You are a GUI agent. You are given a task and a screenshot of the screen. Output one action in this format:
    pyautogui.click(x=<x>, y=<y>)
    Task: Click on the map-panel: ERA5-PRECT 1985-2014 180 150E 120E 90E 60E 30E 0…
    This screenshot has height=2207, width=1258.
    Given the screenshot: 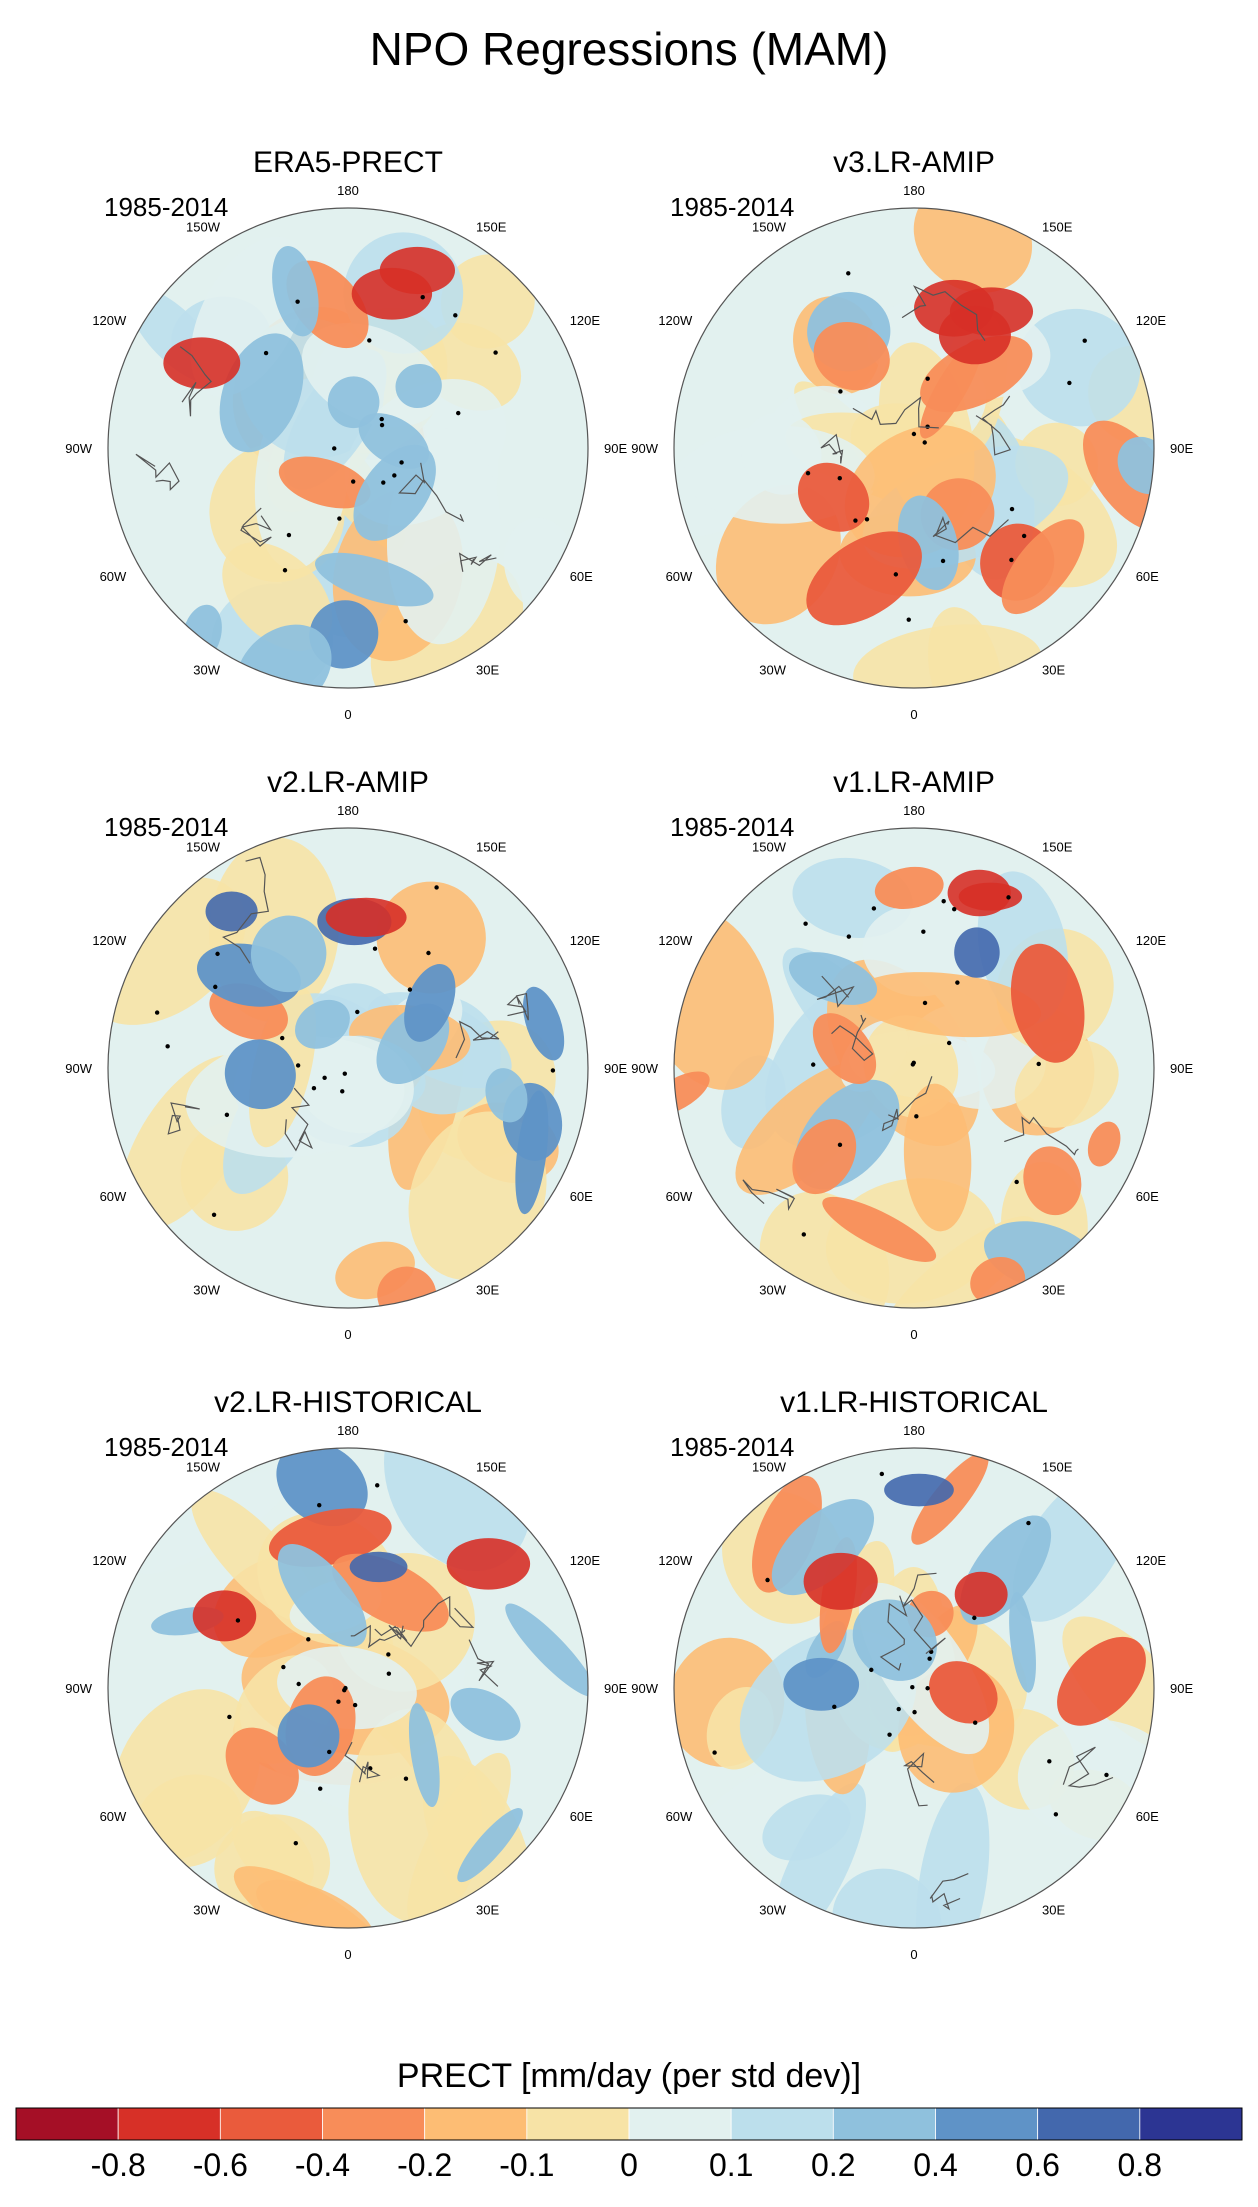 What is the action you would take?
    pyautogui.click(x=346, y=434)
    